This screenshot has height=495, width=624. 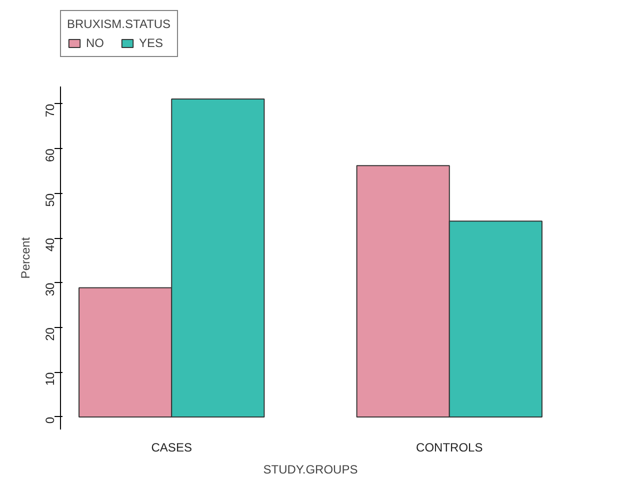 What do you see at coordinates (119, 24) in the screenshot?
I see `legend-title: BRUXISM.STATUS` at bounding box center [119, 24].